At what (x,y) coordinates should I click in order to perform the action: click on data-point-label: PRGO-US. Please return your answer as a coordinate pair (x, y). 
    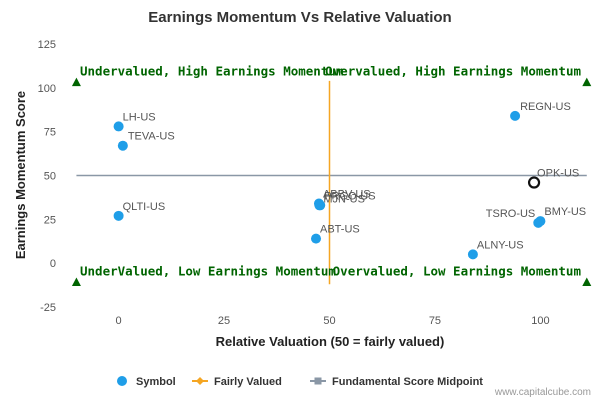
    Looking at the image, I should click on (349, 196).